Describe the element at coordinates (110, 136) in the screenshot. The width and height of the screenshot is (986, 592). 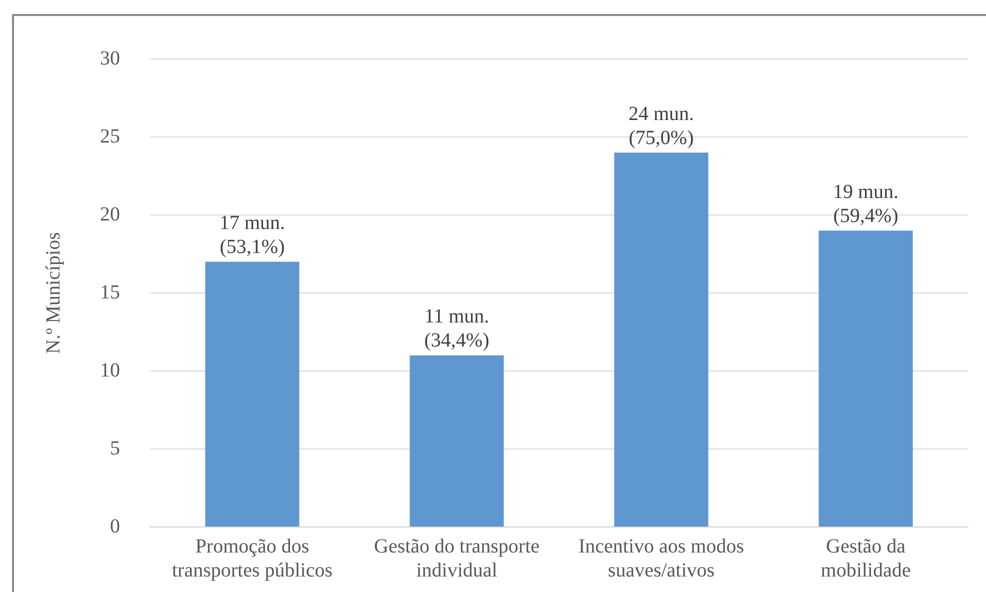
I see `y-tick-label: 25` at that location.